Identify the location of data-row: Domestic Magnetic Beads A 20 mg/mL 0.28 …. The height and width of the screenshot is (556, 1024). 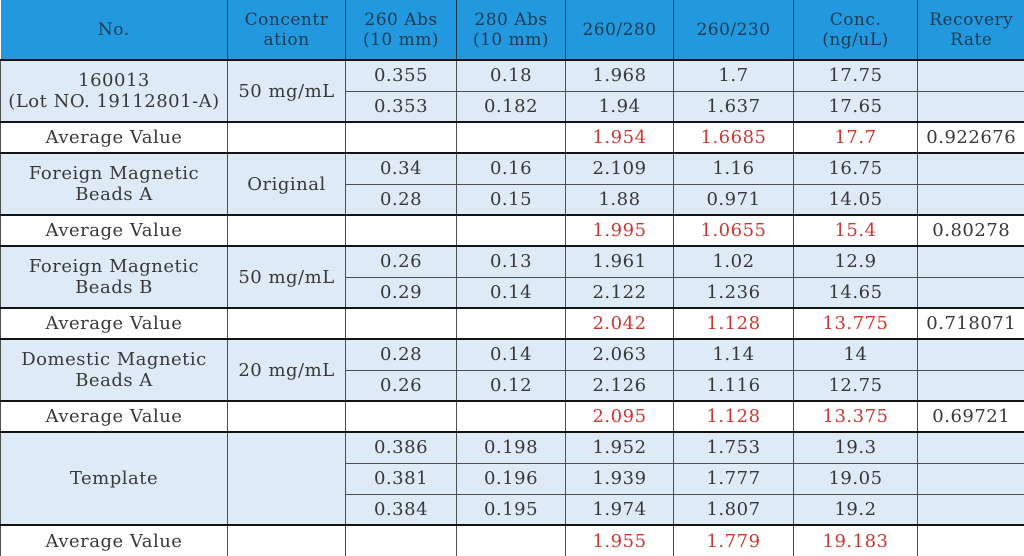
(512, 370).